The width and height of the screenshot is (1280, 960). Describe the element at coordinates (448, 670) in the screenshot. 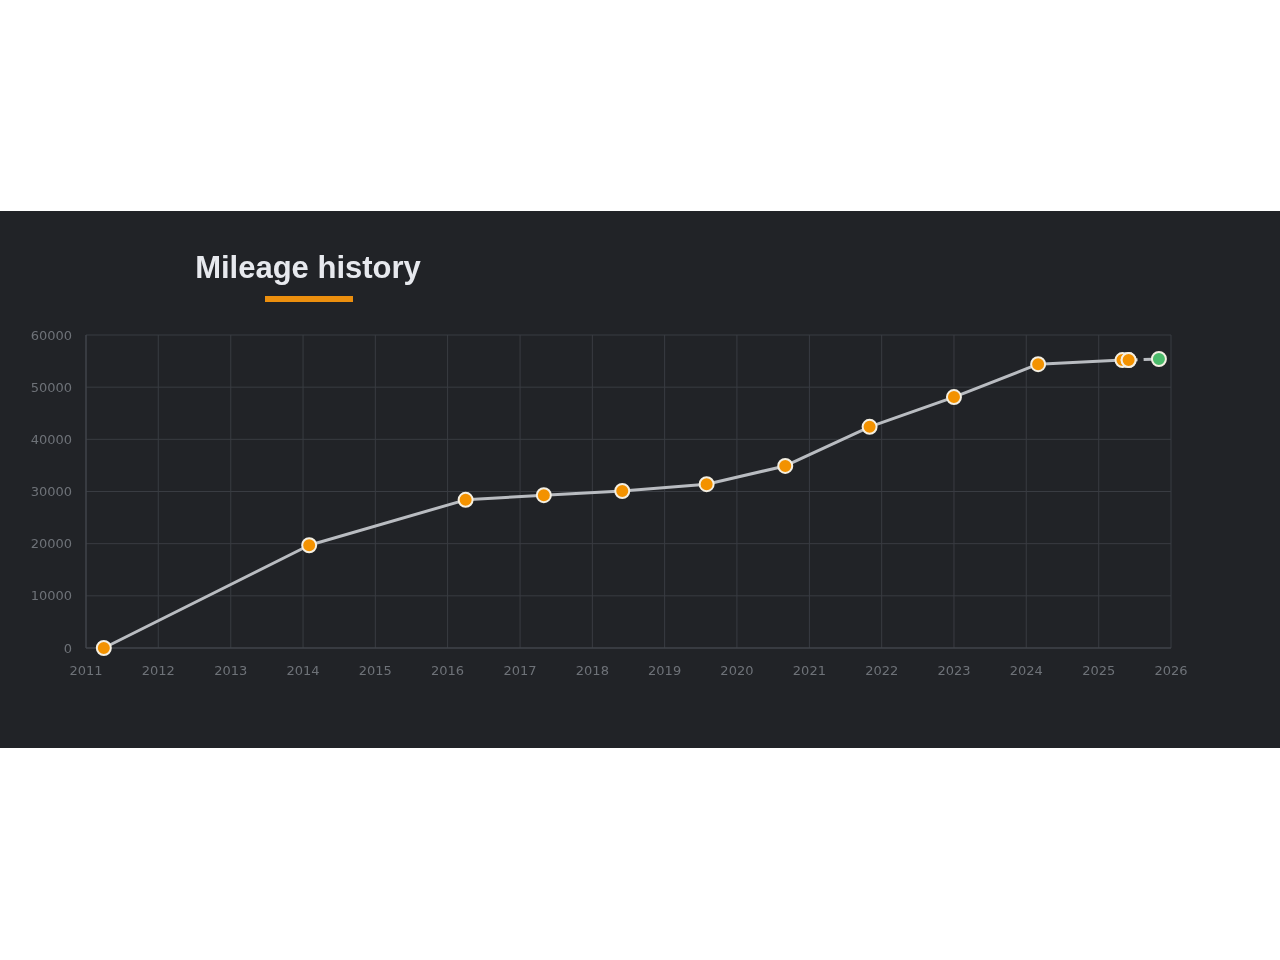

I see `x-tick-label: 2016` at that location.